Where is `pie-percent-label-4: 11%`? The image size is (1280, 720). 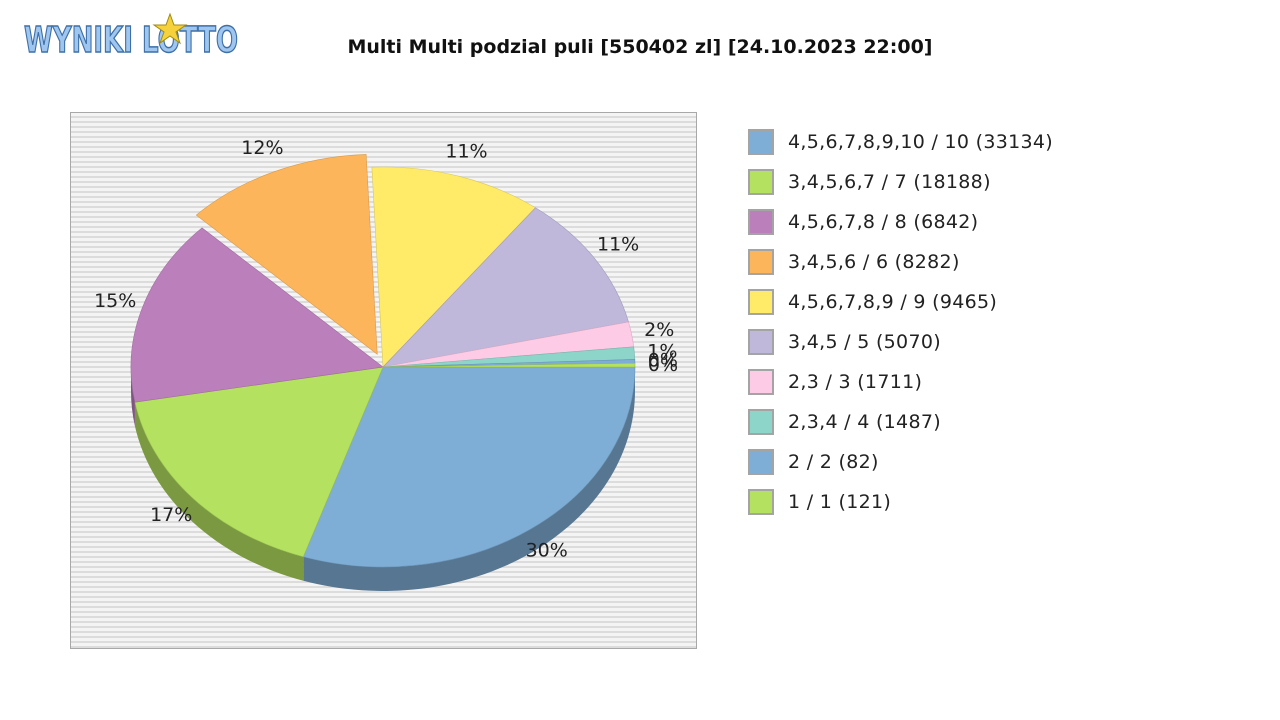 pie-percent-label-4: 11% is located at coordinates (466, 151).